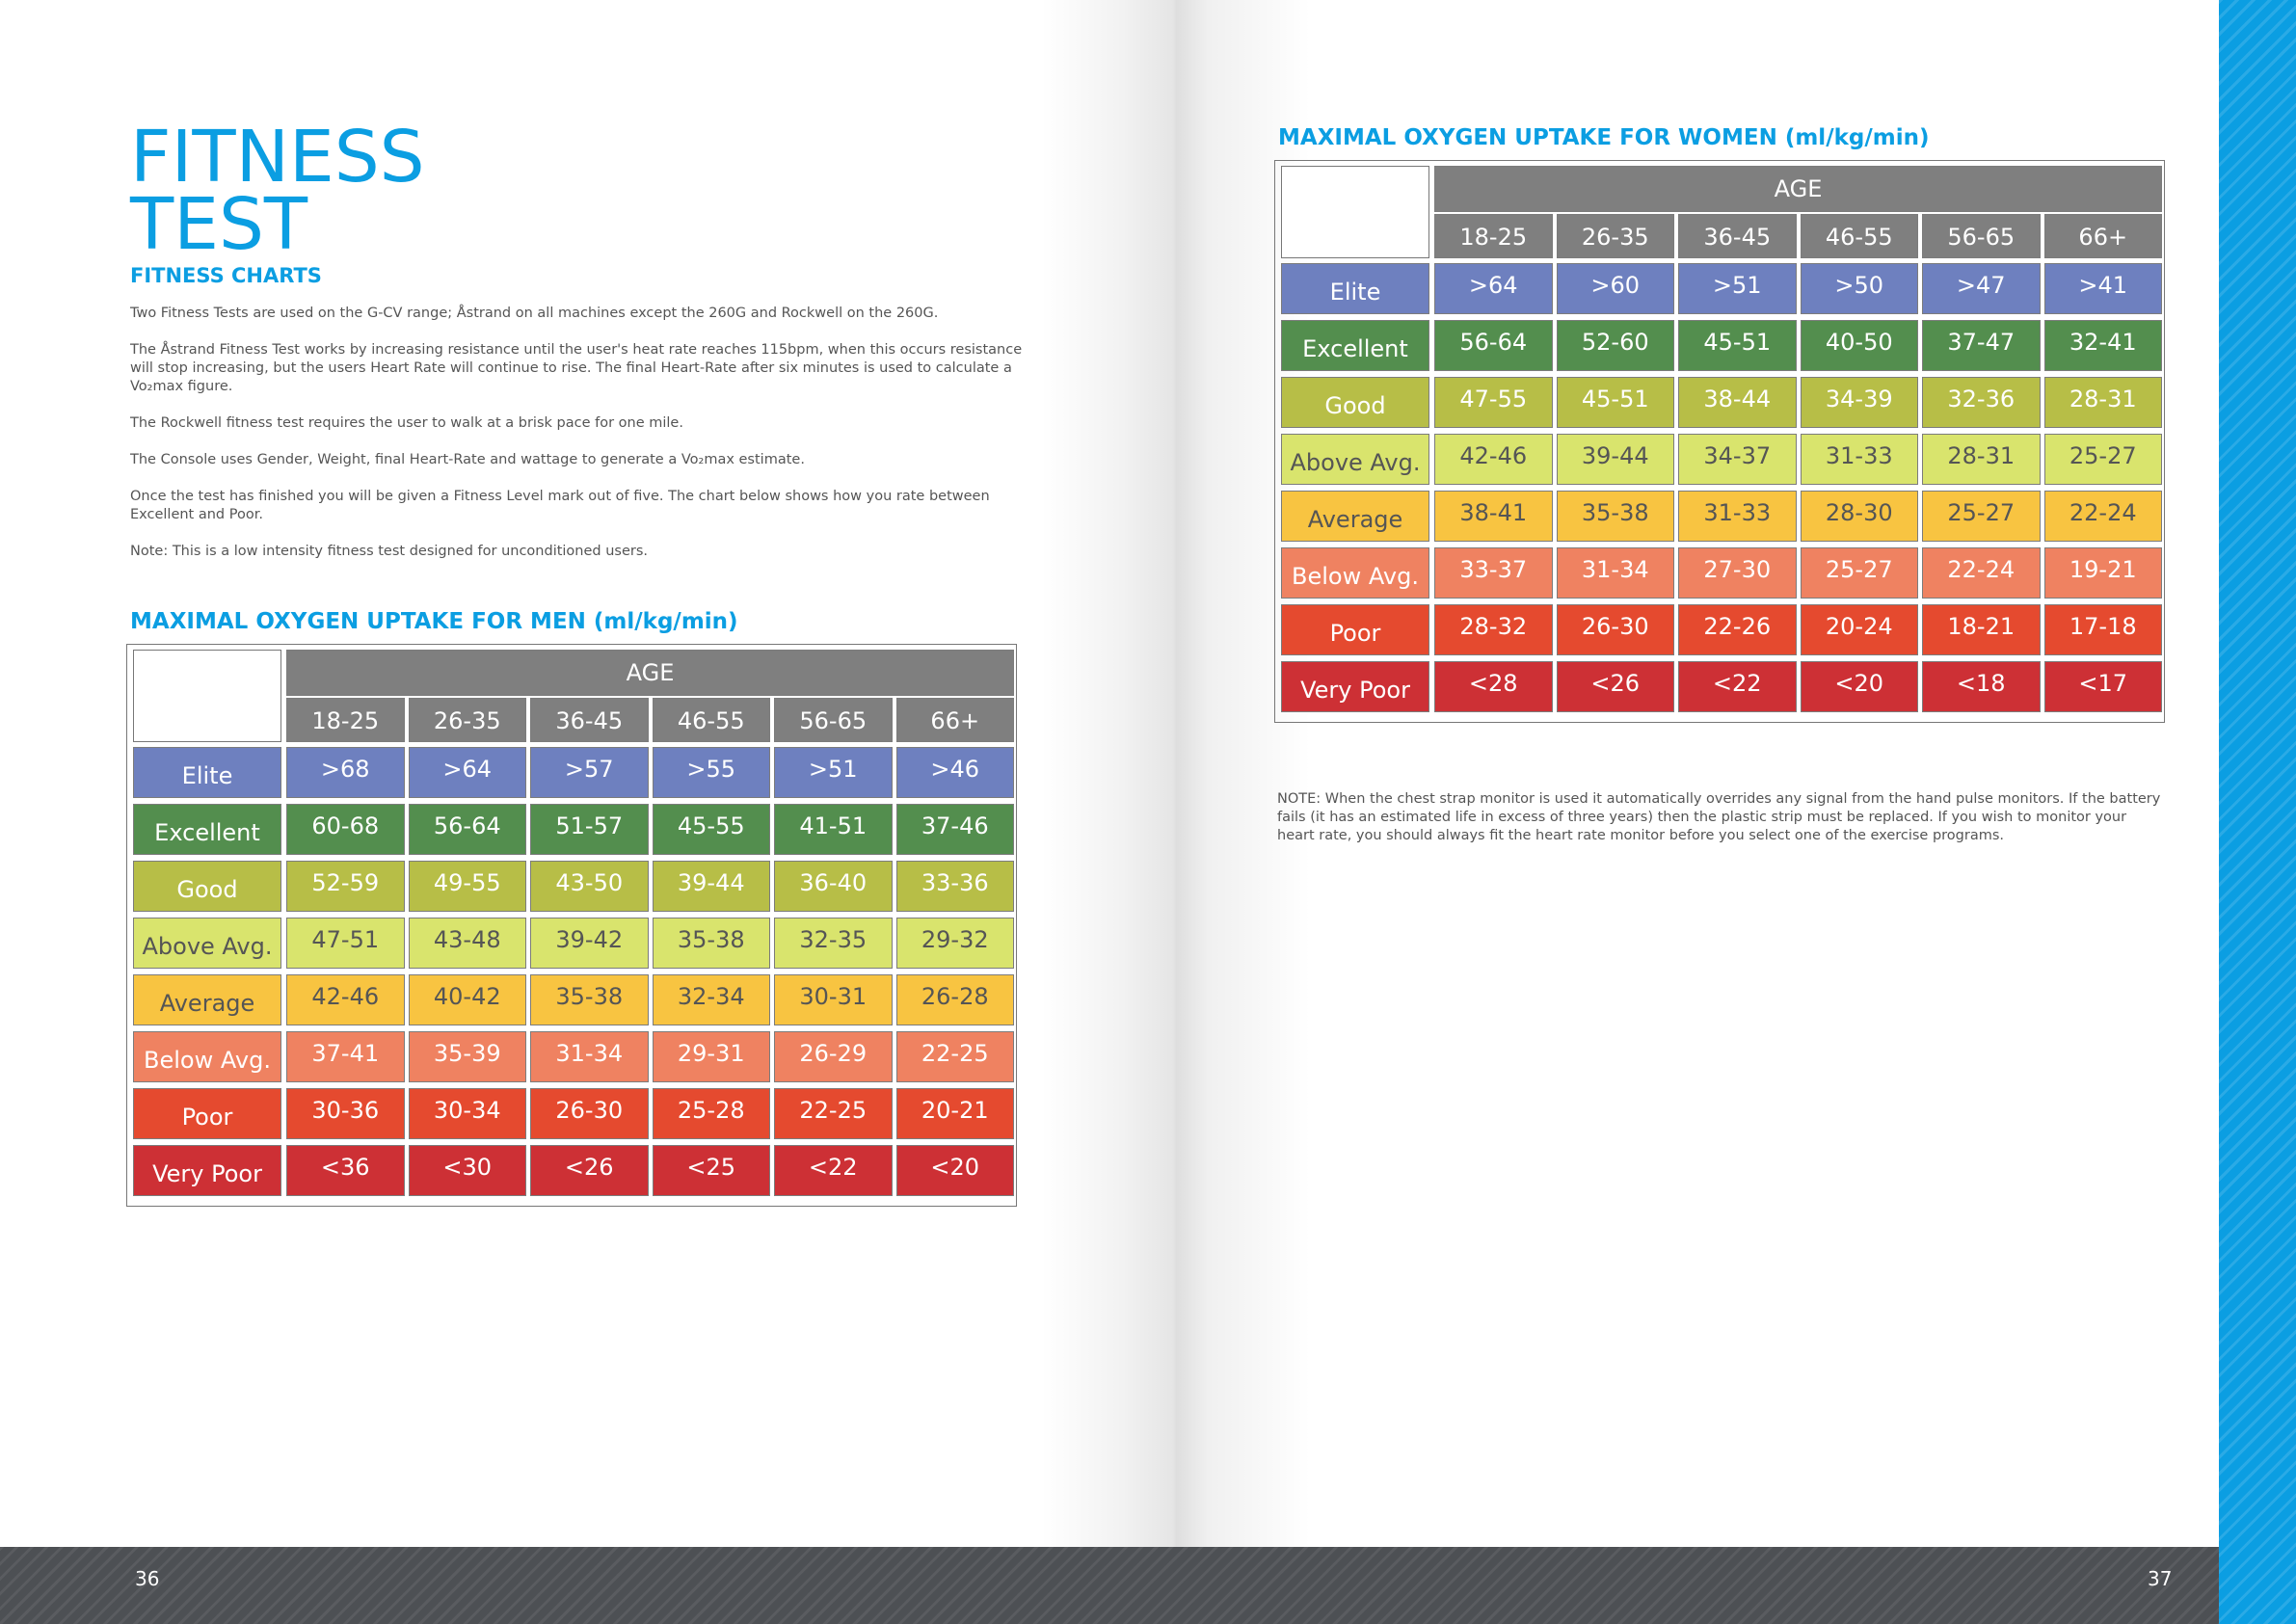  Describe the element at coordinates (207, 829) in the screenshot. I see `men-rating-label-2: Excellent` at that location.